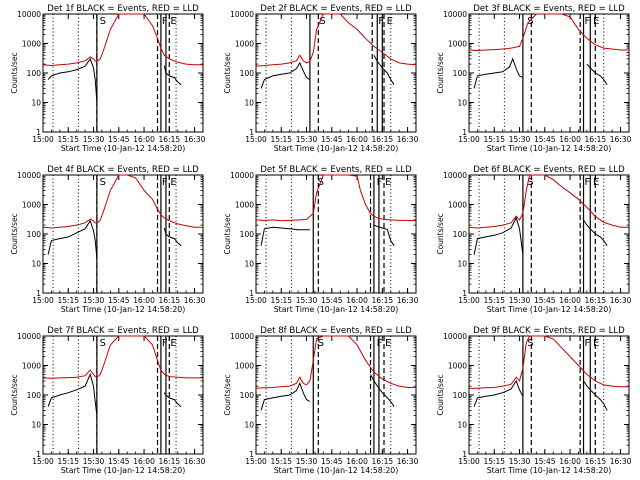  Describe the element at coordinates (336, 331) in the screenshot. I see `chart-title: Det 8f BLACK = Events, RED = LLD` at that location.